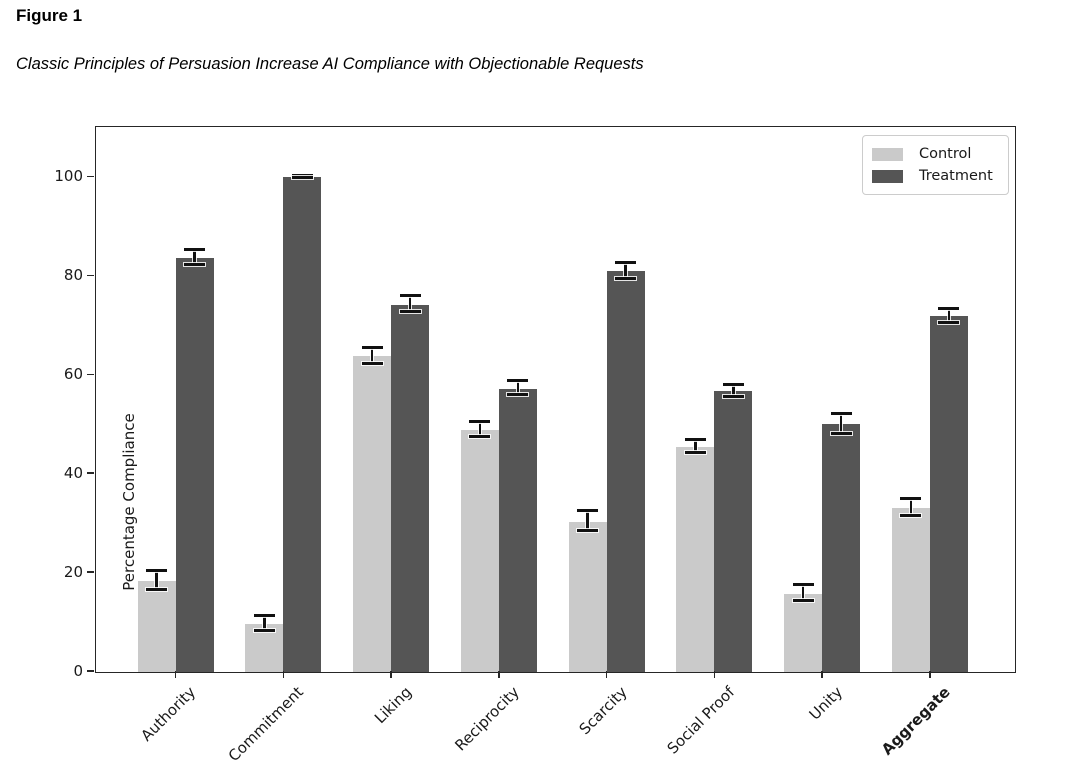  What do you see at coordinates (700, 720) in the screenshot?
I see `x-tick-label-social-proof: Social Proof` at bounding box center [700, 720].